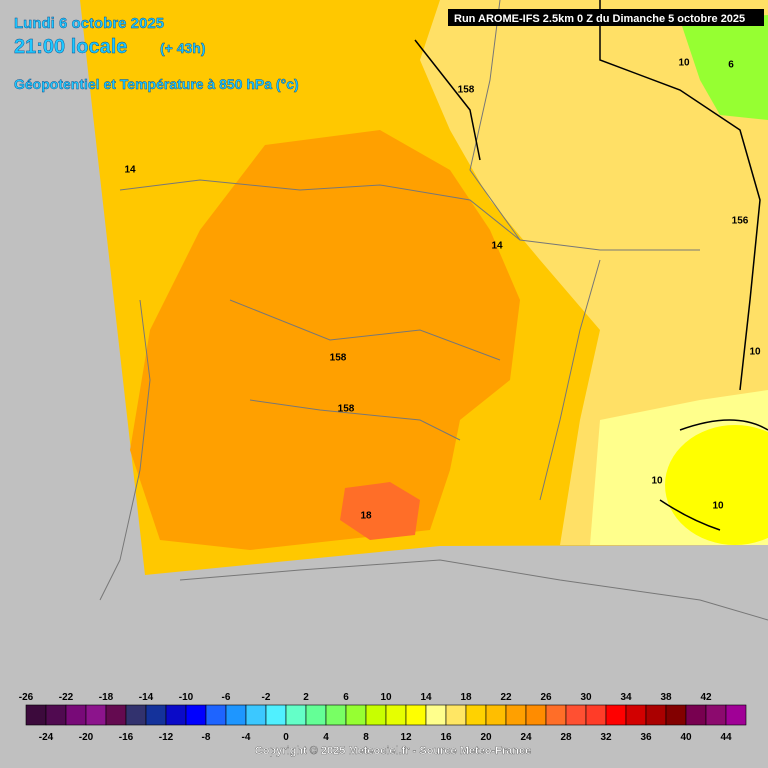 The height and width of the screenshot is (768, 768). Describe the element at coordinates (86, 737) in the screenshot. I see `legend-label: -20` at that location.